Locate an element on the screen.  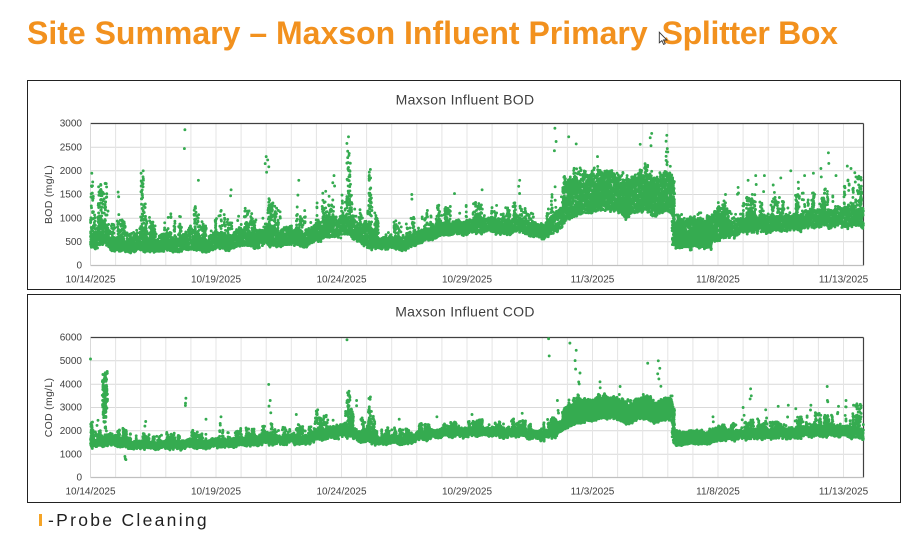
svg-text: 1500 is located at coordinates (71, 195).